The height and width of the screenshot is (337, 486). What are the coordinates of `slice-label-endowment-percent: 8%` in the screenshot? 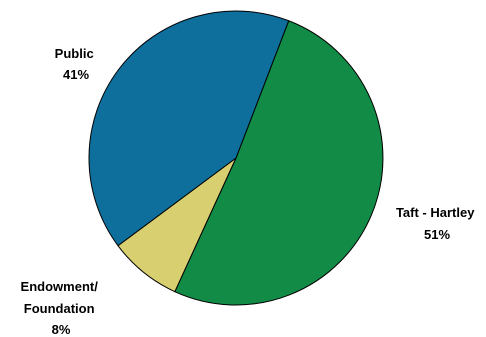 It's located at (61, 329).